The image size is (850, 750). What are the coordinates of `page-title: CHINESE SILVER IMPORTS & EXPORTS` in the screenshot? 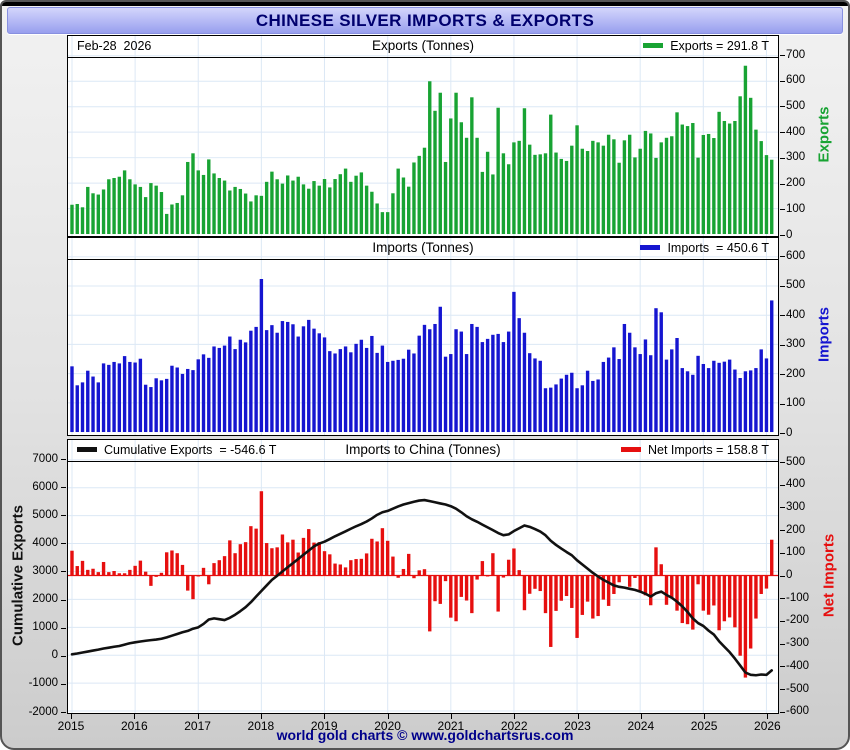 It's located at (425, 20).